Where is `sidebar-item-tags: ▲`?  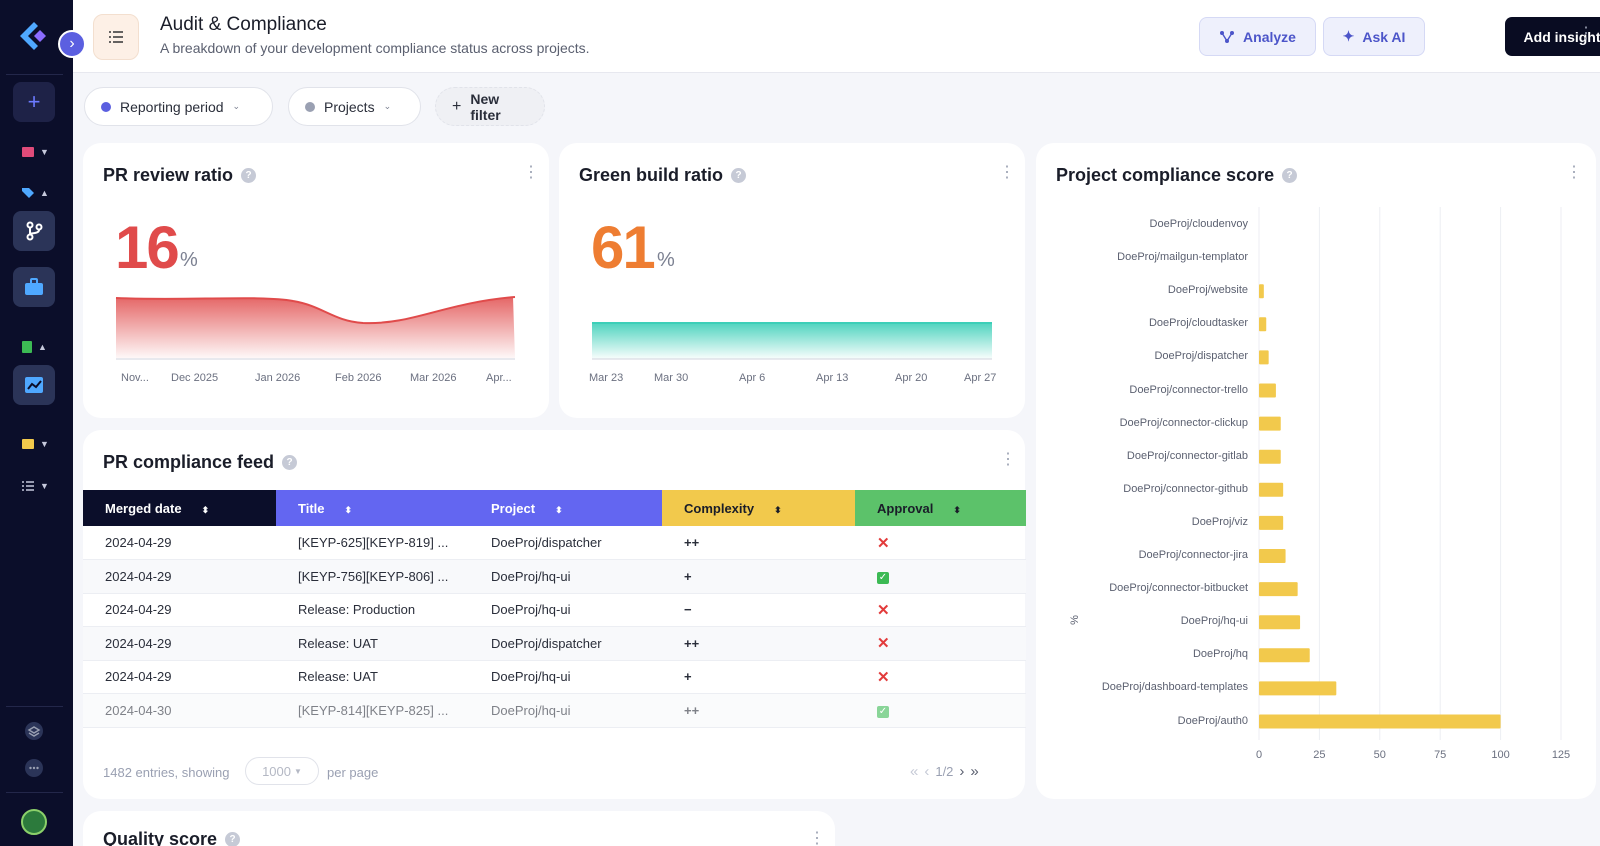 sidebar-item-tags: ▲ is located at coordinates (35, 193).